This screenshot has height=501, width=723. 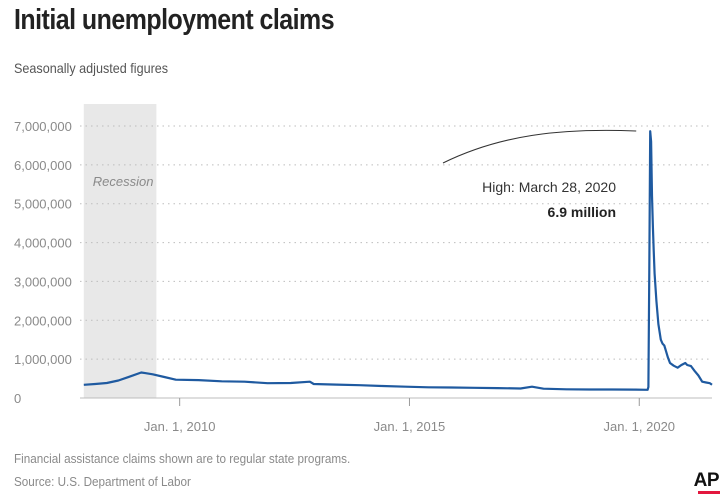 I want to click on y-tick-label: 4,000,000, so click(x=43, y=243).